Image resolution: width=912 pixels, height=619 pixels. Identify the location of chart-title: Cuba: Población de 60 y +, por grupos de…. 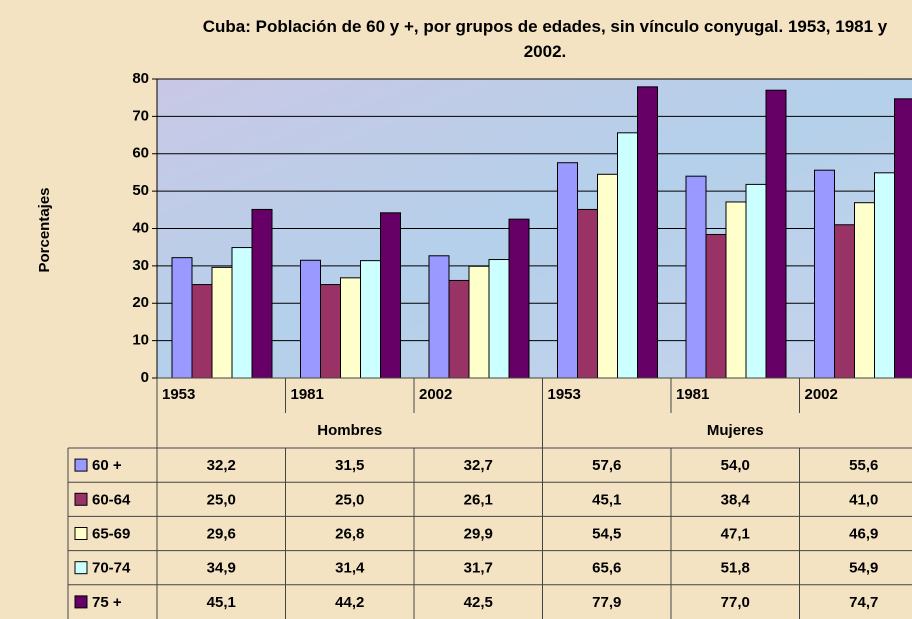
(545, 39).